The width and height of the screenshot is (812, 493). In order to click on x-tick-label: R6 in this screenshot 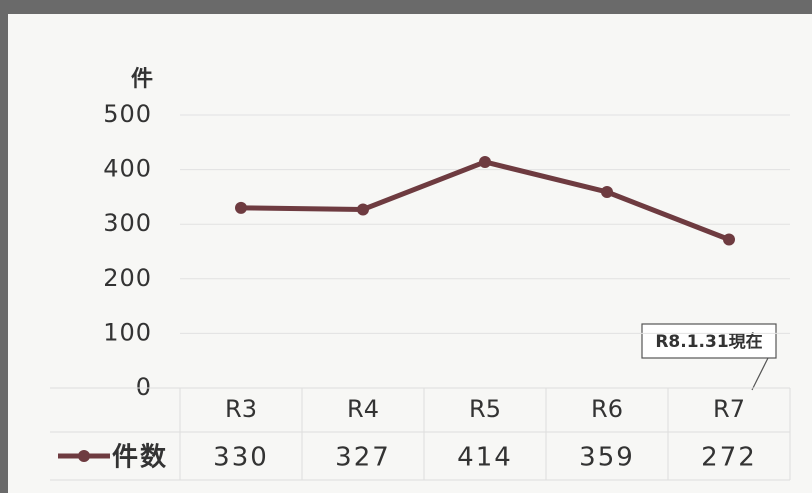, I will do `click(607, 409)`.